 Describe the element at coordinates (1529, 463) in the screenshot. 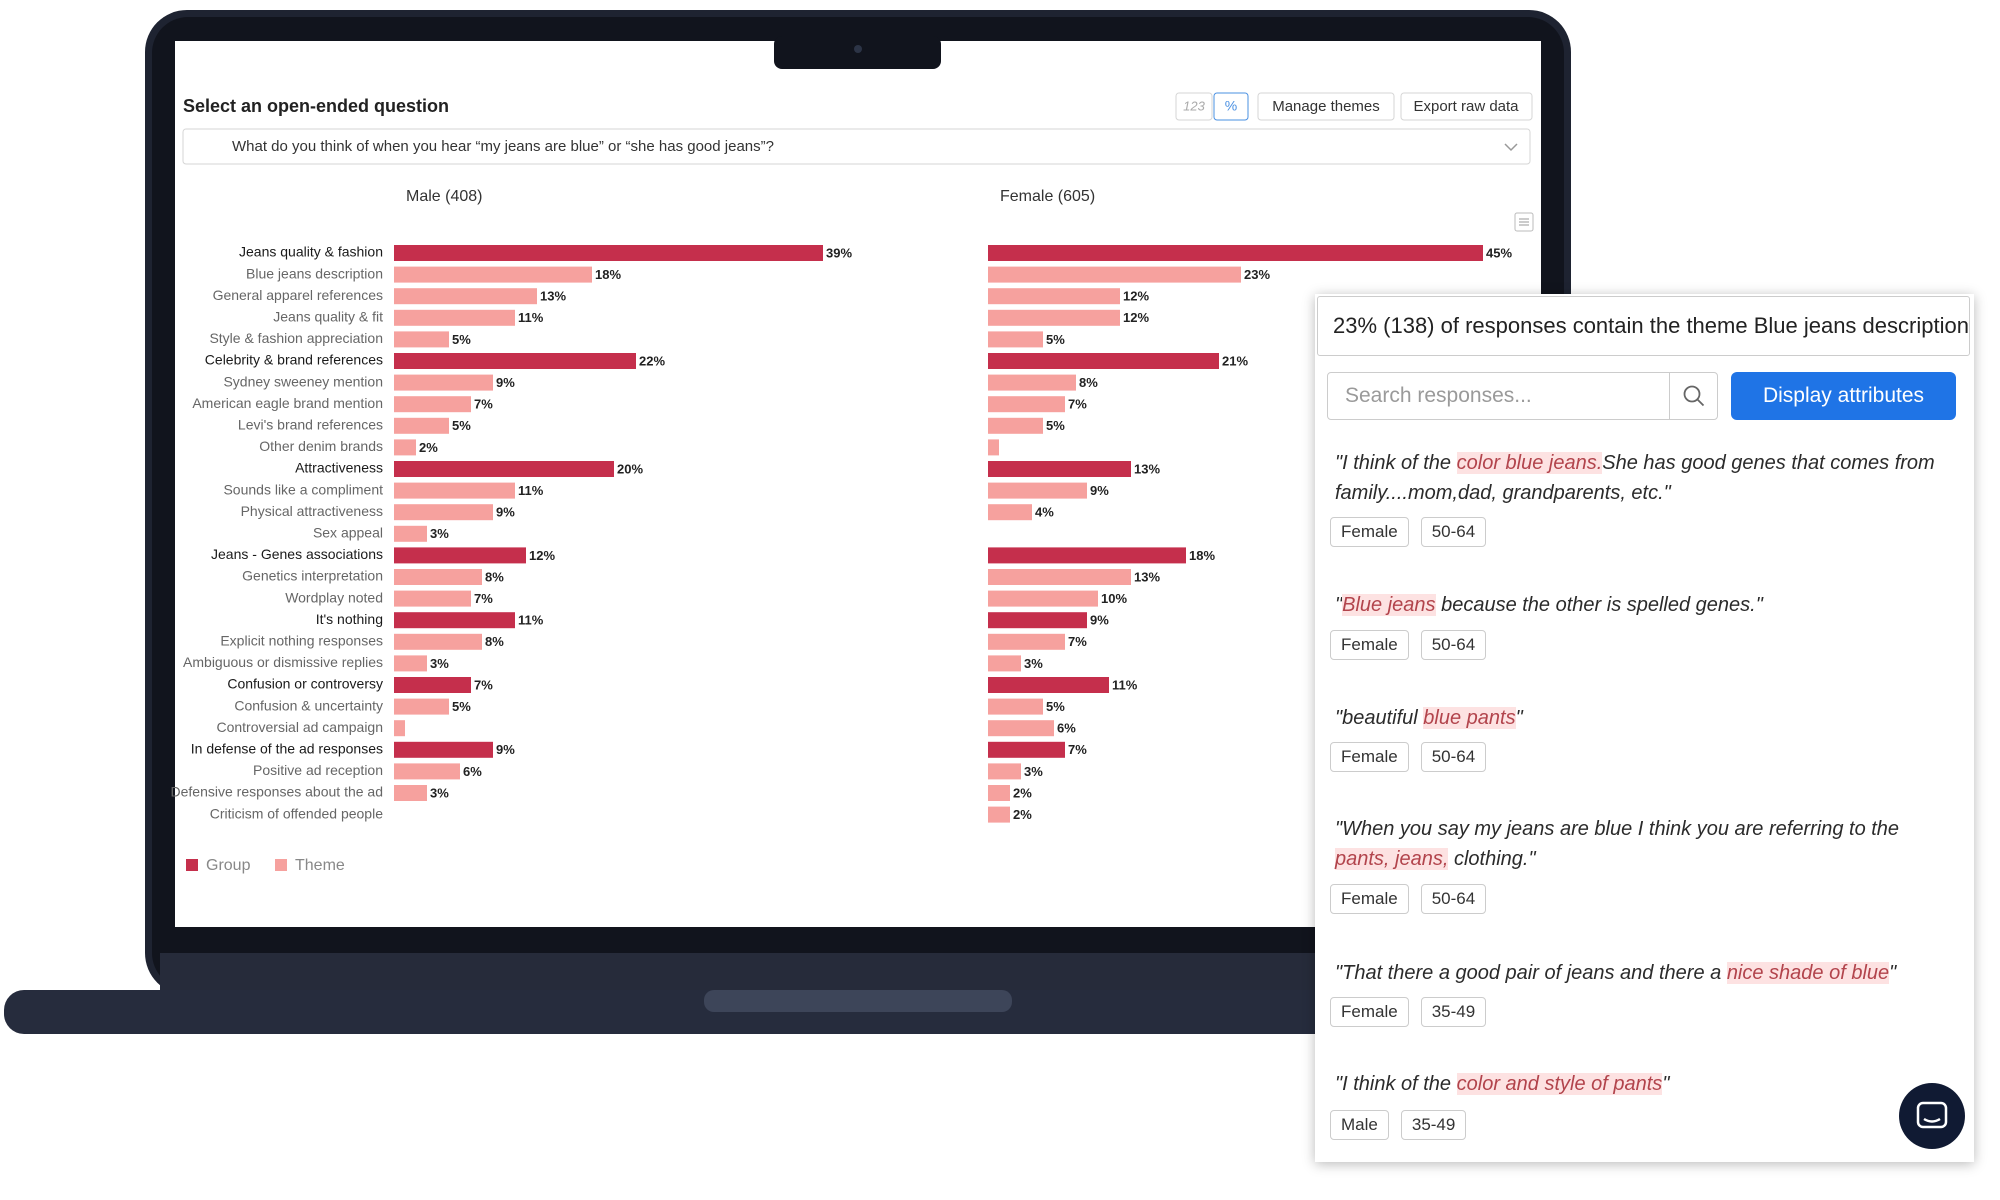

I see `highlight: color blue jeans.` at that location.